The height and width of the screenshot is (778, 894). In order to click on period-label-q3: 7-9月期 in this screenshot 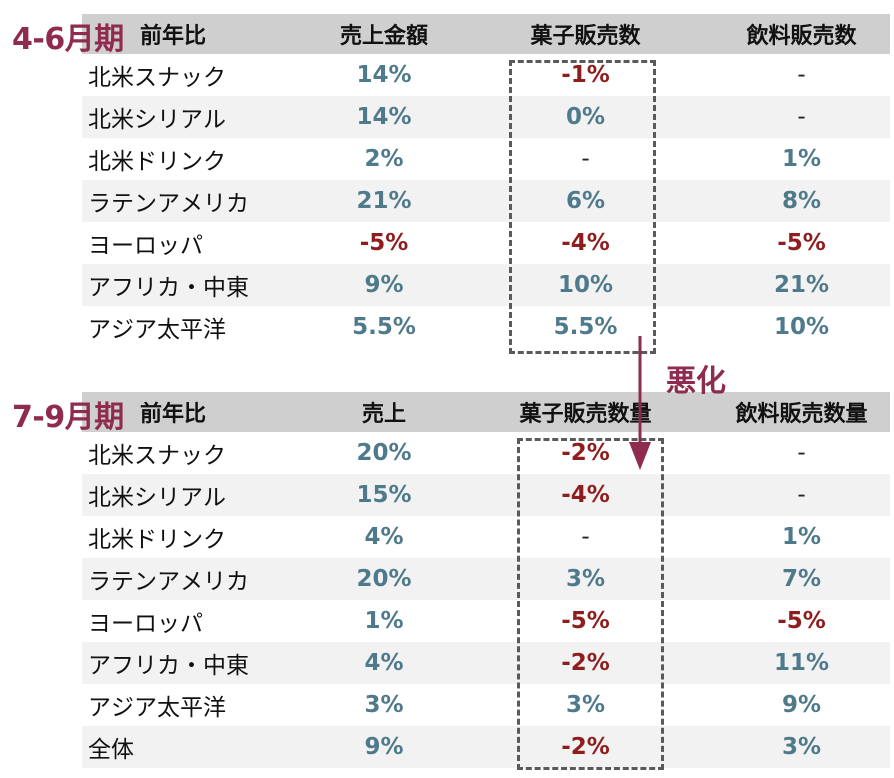, I will do `click(68, 417)`.